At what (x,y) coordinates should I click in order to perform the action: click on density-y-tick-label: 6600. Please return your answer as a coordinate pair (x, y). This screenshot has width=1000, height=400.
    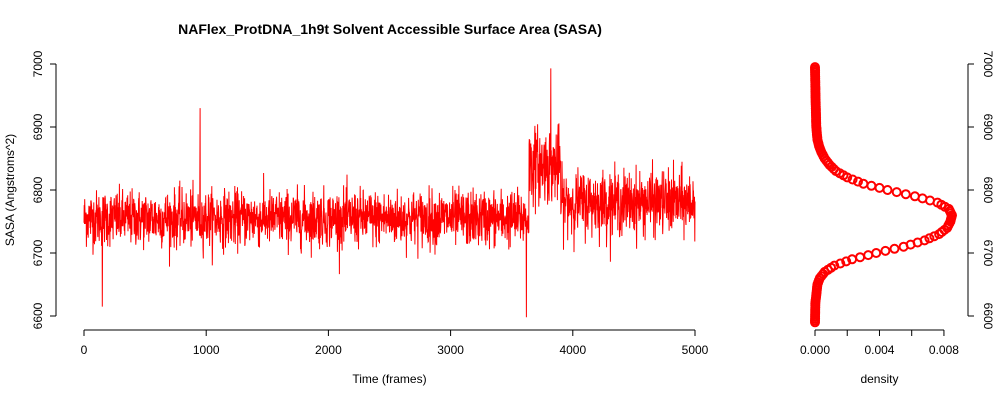
    Looking at the image, I should click on (988, 316).